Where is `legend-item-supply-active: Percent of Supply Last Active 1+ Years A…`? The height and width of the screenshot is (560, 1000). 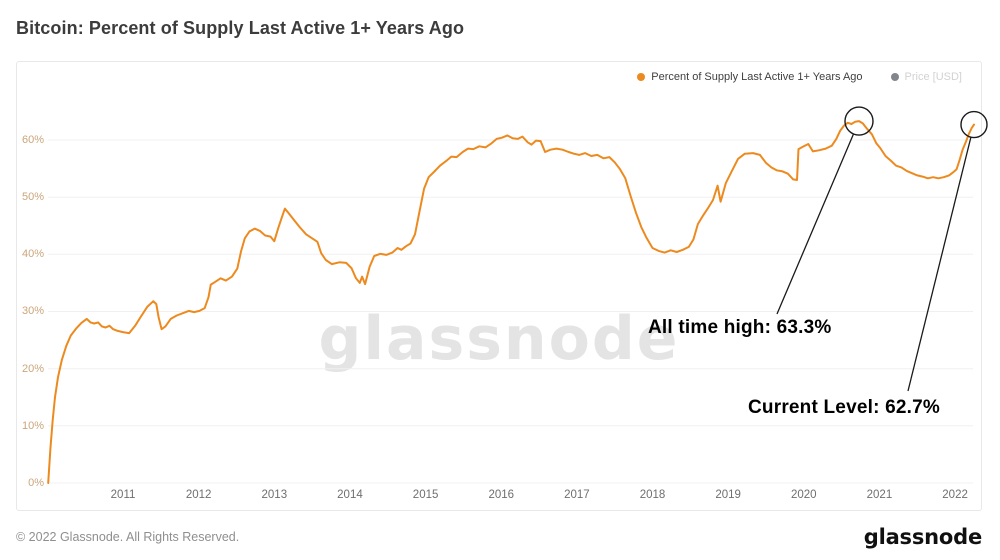
legend-item-supply-active: Percent of Supply Last Active 1+ Years A… is located at coordinates (750, 77).